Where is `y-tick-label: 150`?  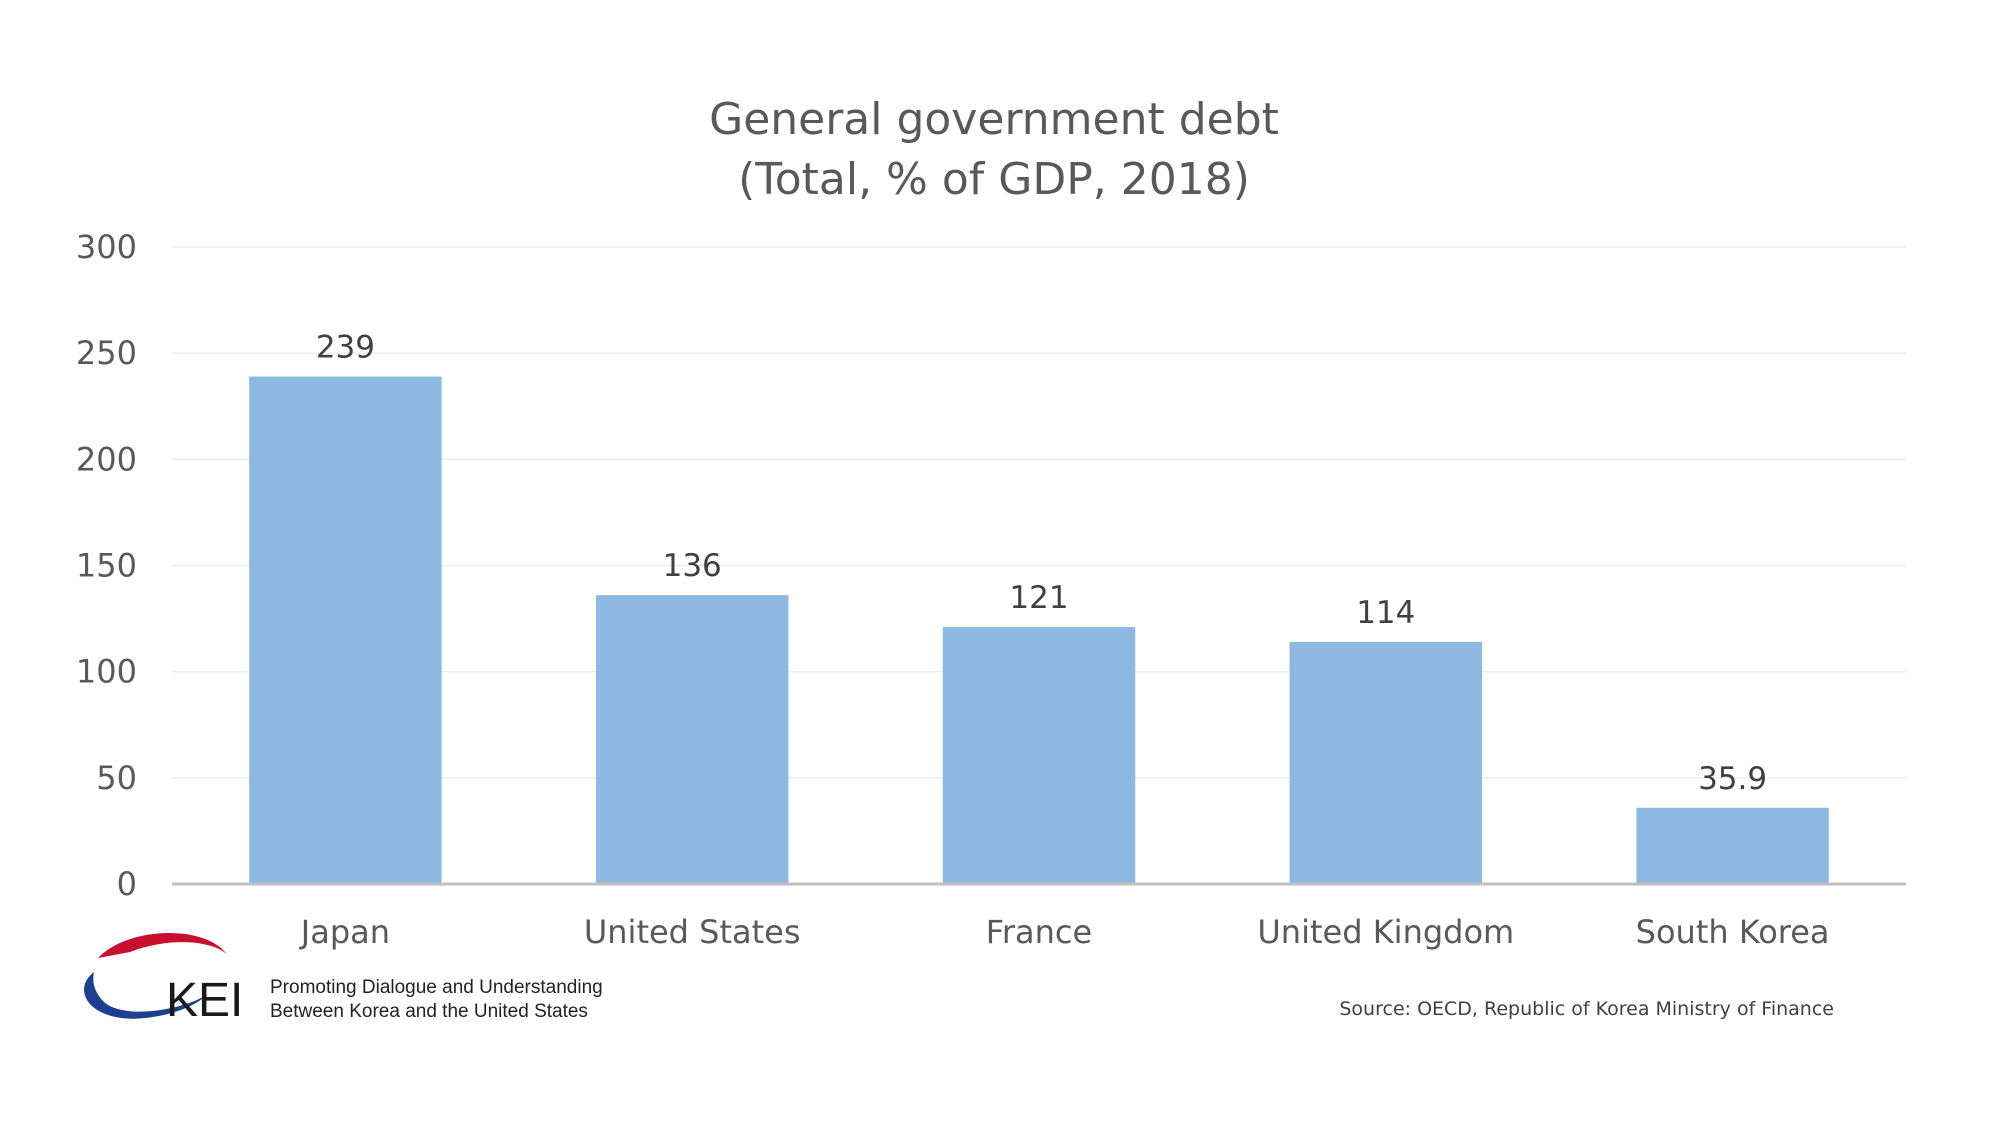 y-tick-label: 150 is located at coordinates (106, 566).